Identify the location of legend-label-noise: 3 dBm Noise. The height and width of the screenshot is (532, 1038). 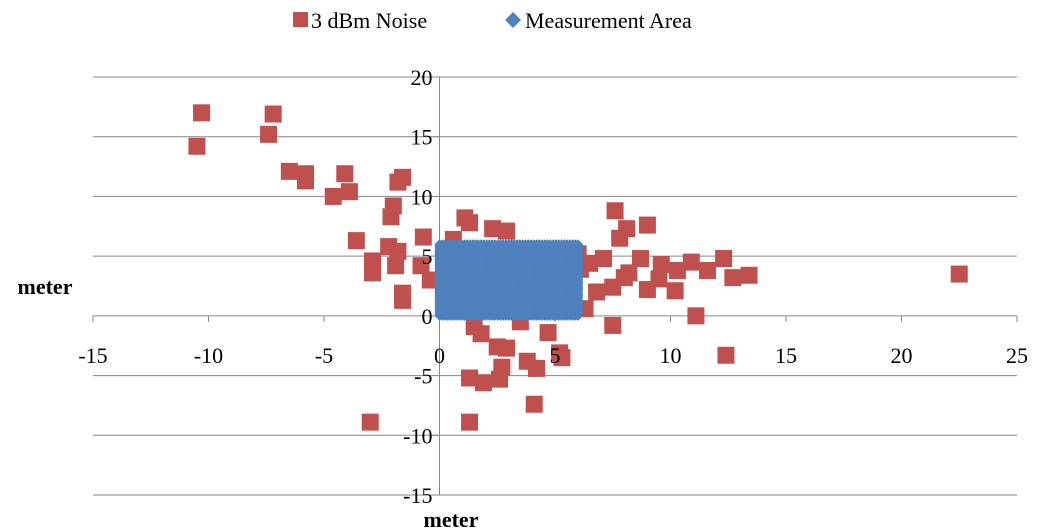
(369, 20).